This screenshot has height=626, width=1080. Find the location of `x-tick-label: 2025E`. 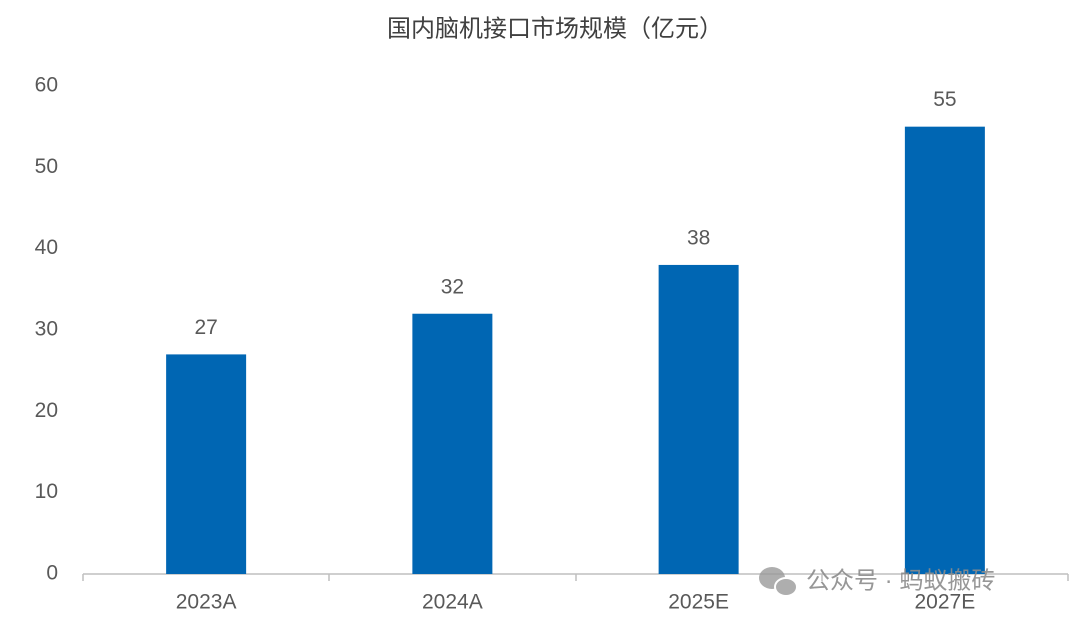

x-tick-label: 2025E is located at coordinates (698, 602).